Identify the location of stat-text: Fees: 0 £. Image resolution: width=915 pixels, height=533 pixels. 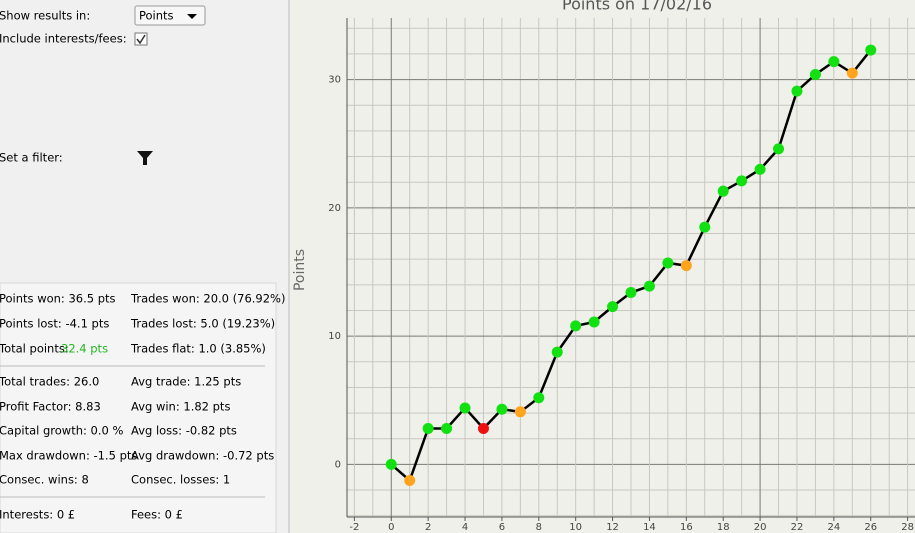
(157, 515).